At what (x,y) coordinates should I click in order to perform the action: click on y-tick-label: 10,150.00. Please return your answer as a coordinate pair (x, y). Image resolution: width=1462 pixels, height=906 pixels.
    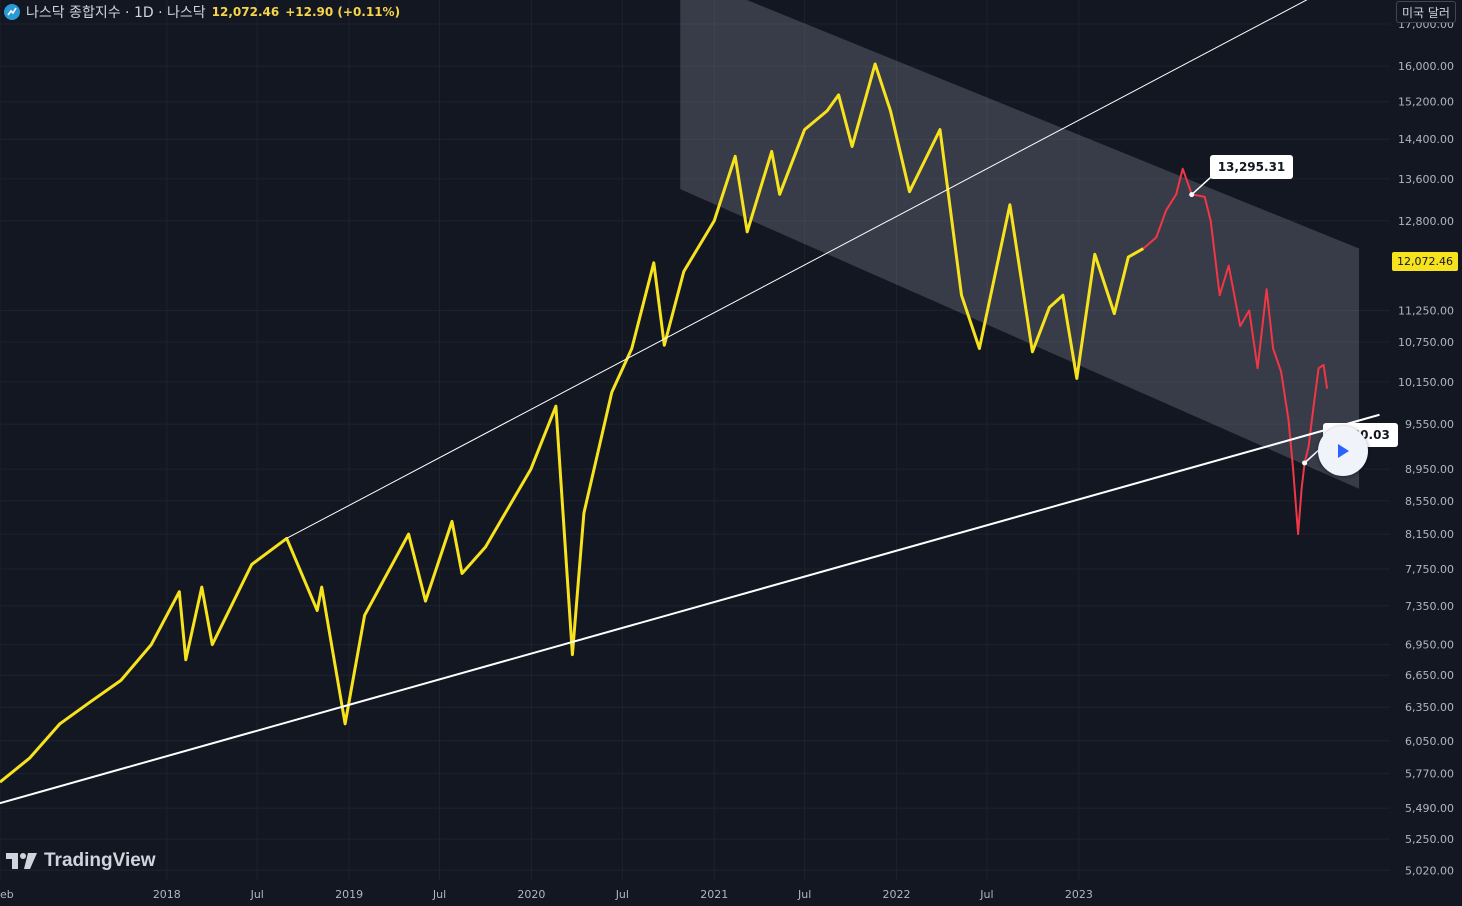
    Looking at the image, I should click on (1426, 382).